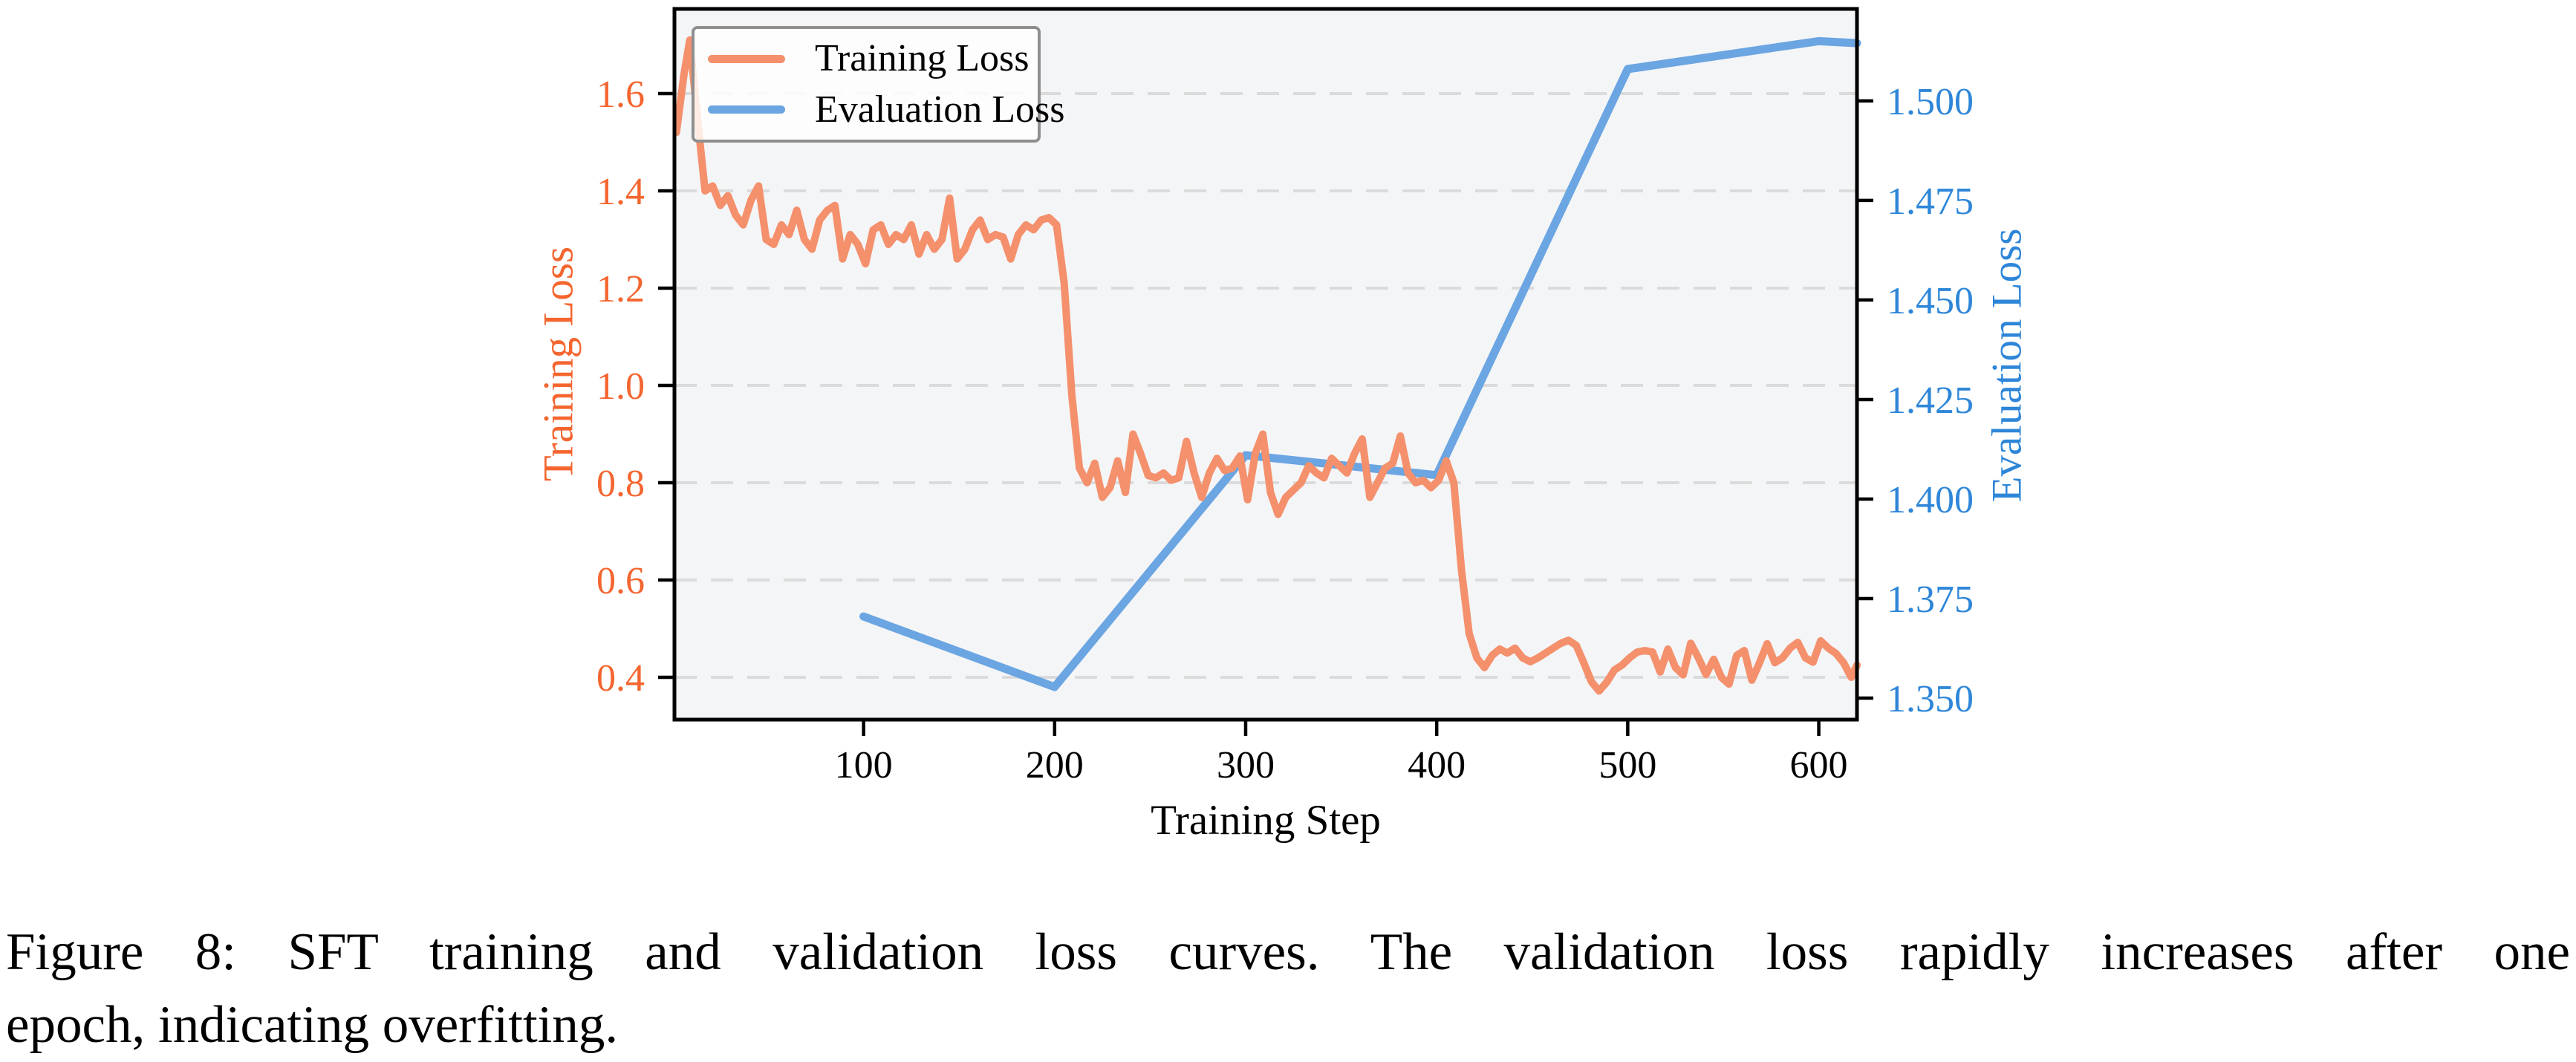 Image resolution: width=2576 pixels, height=1062 pixels. I want to click on right-tick-label: 1.450, so click(1930, 301).